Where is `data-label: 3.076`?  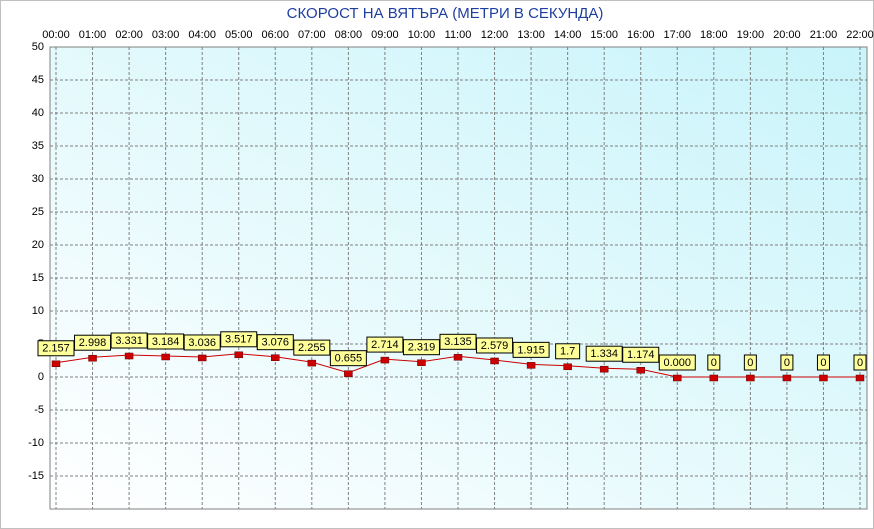
data-label: 3.076 is located at coordinates (276, 343).